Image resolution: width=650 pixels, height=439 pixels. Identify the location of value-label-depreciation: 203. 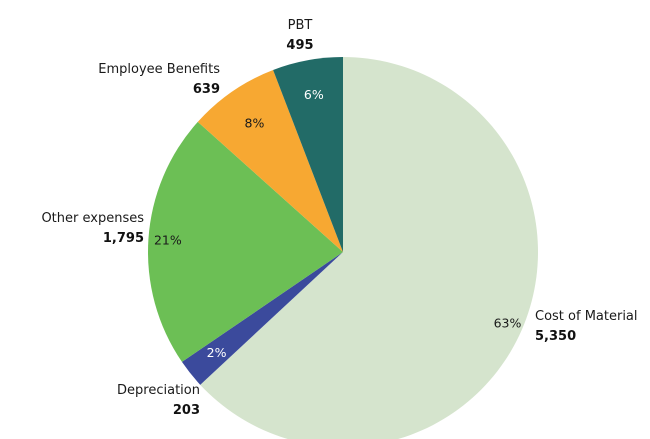
(186, 410).